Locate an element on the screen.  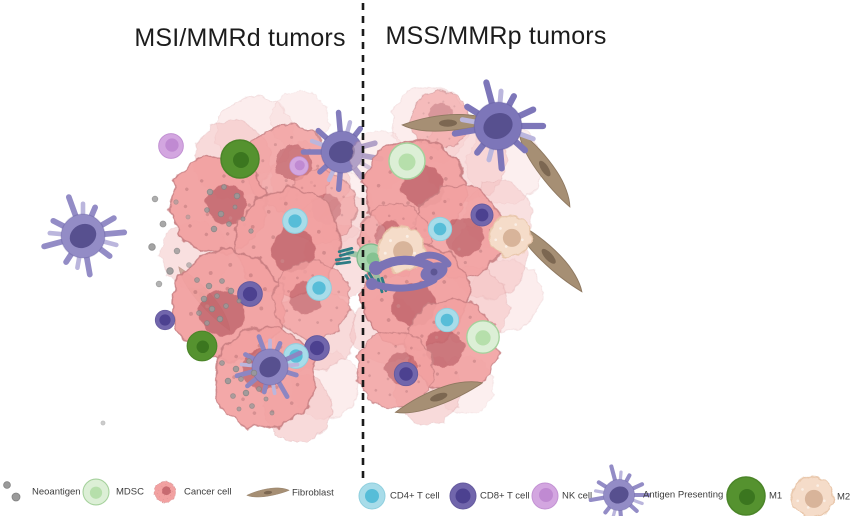
m2-macrophage is located at coordinates (510, 236).